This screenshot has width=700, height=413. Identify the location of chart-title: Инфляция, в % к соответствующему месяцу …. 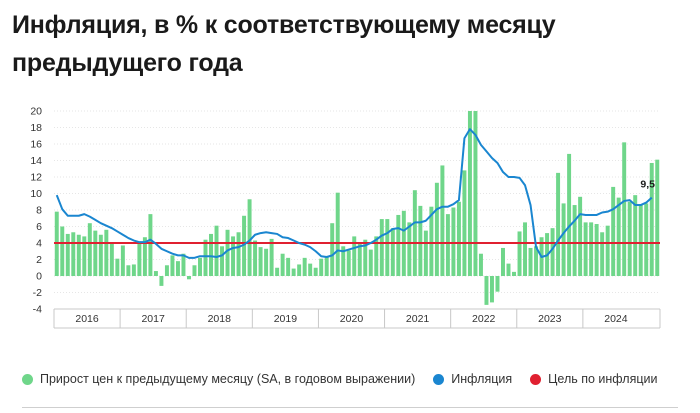
(284, 44).